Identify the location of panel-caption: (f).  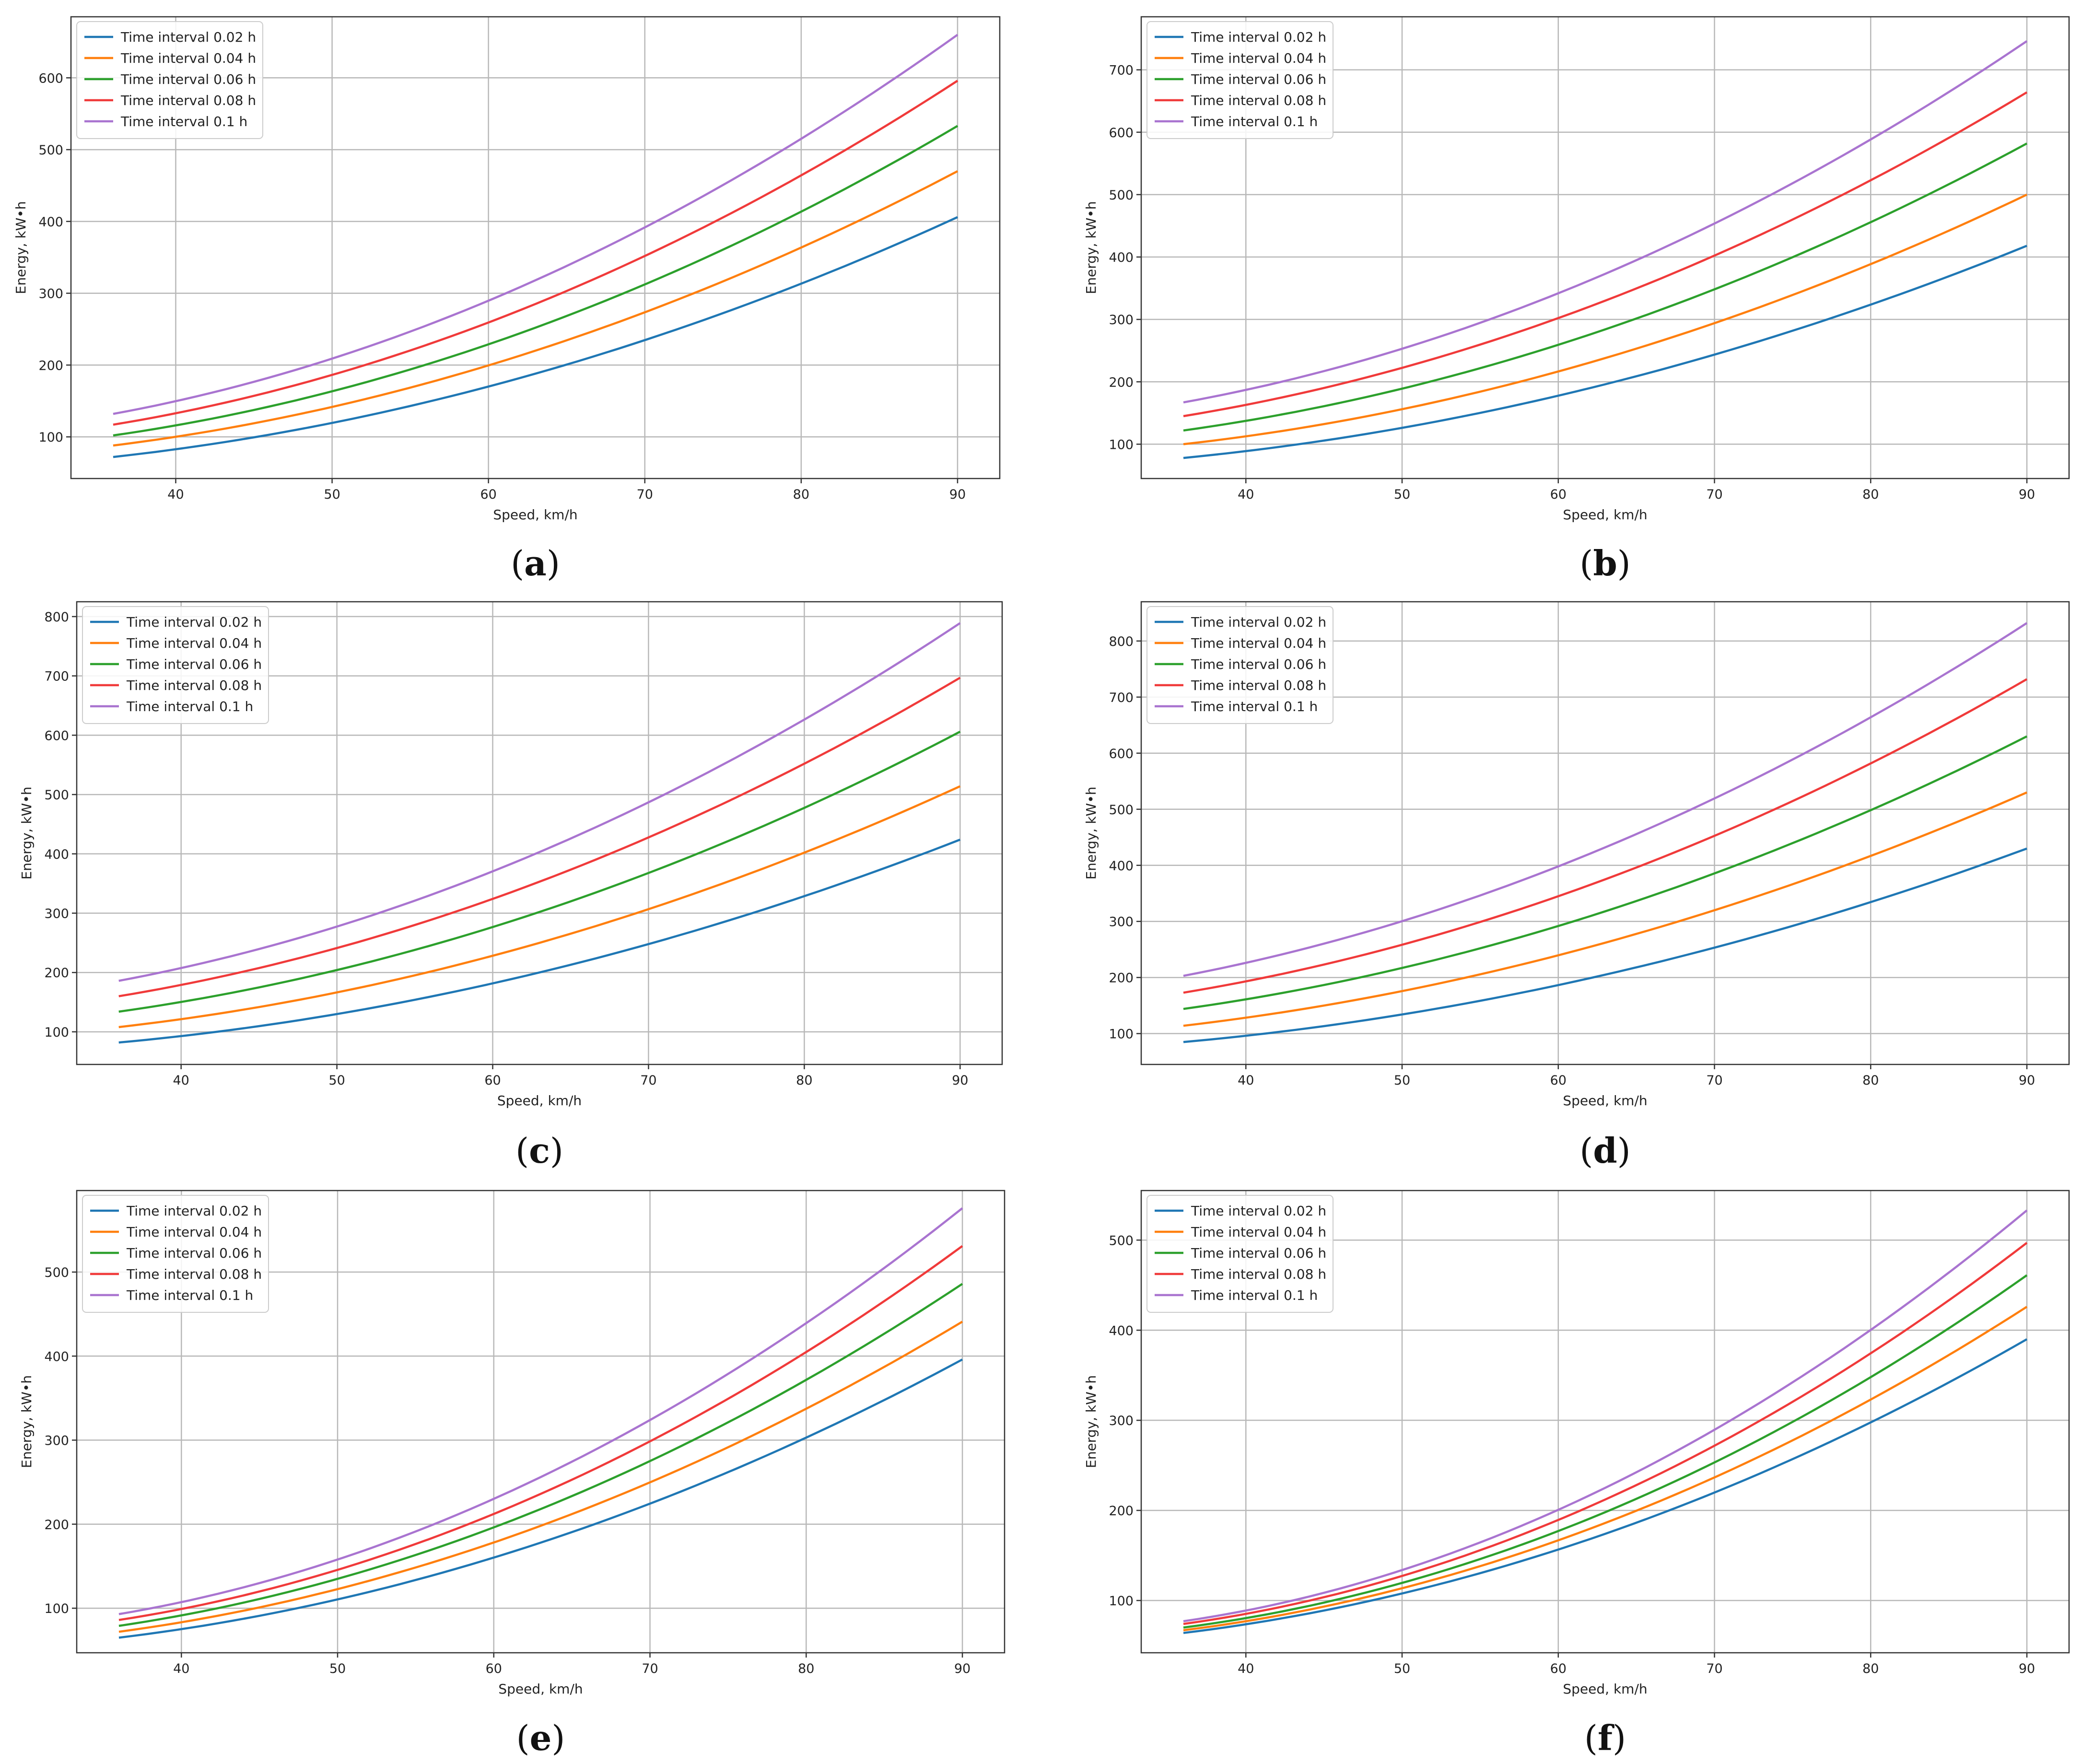
(1605, 1737).